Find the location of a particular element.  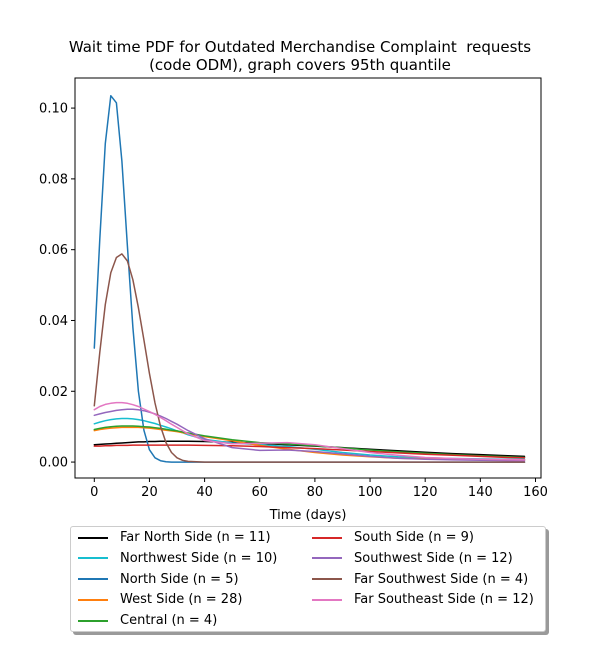

legend-item: Far Southeast Side (n = 12) is located at coordinates (423, 599).